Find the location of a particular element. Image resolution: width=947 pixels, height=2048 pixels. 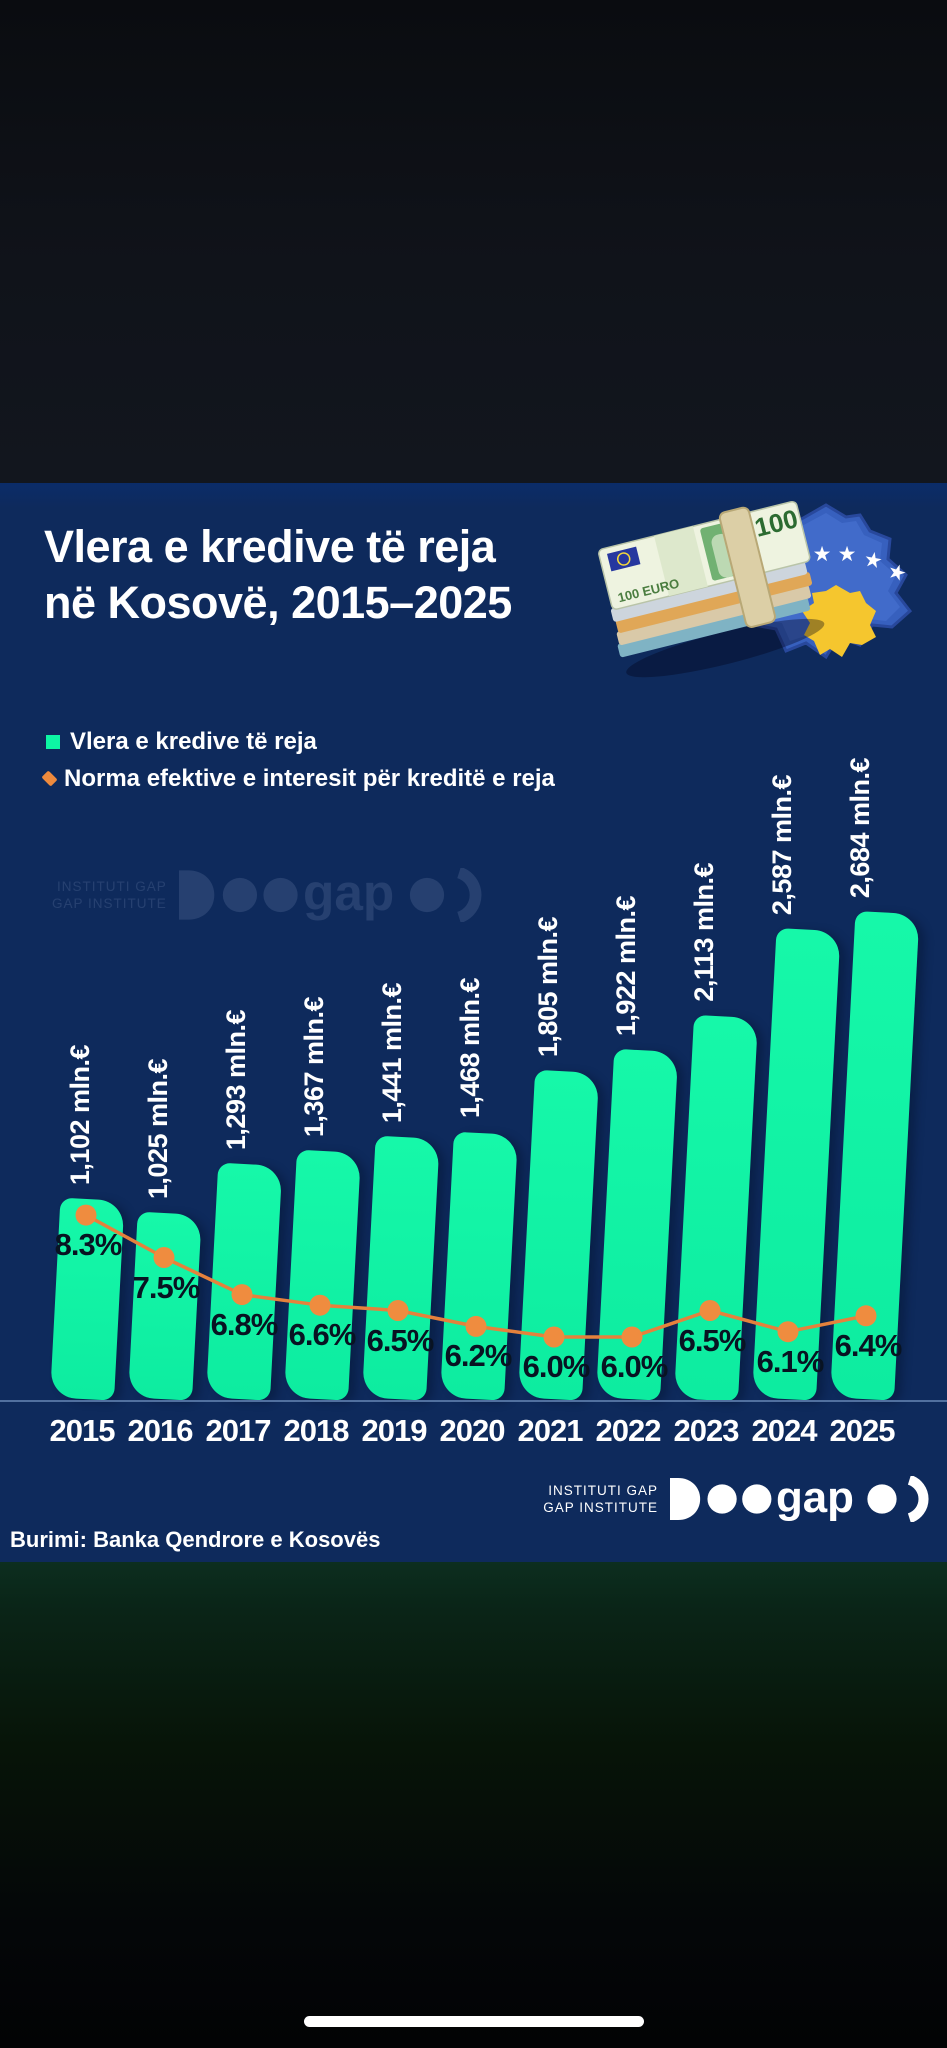

bar-2017 is located at coordinates (244, 1281).